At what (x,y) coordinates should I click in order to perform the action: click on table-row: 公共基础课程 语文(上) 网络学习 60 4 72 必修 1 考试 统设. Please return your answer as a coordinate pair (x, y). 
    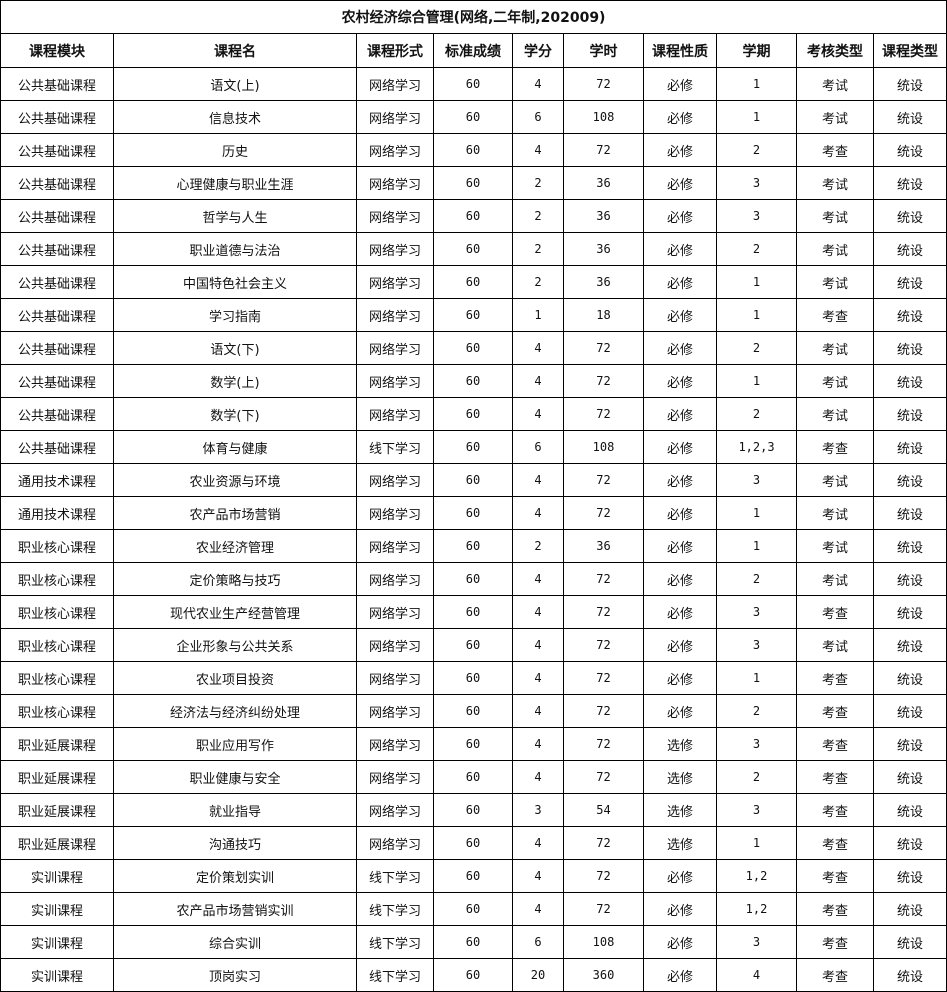
    Looking at the image, I should click on (473, 84).